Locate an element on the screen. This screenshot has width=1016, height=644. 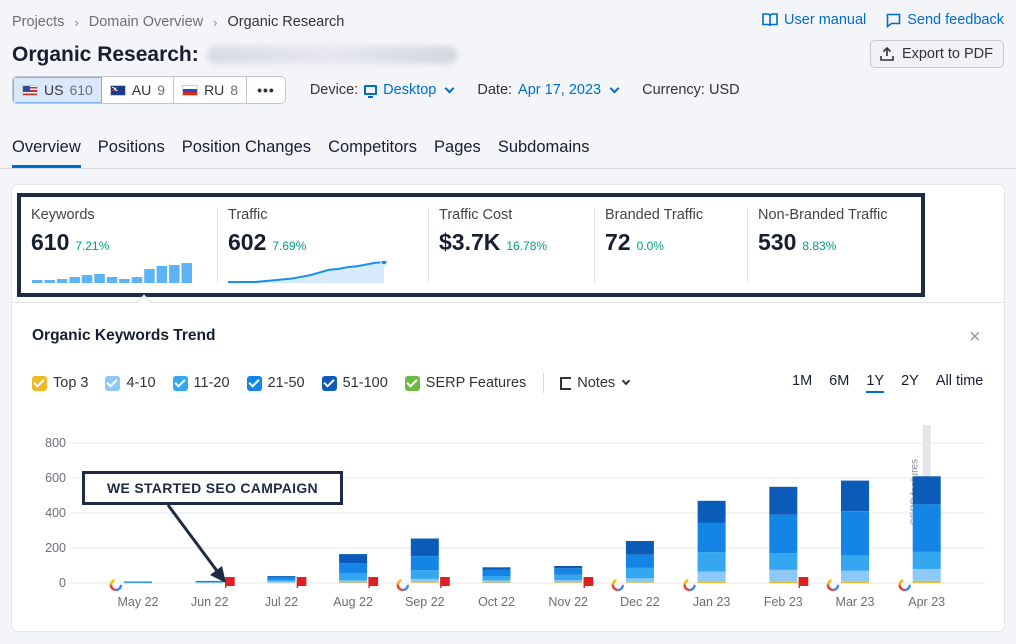
metric-traffic-cost: Traffic Cost $3.7K 16.78% is located at coordinates (512, 245).